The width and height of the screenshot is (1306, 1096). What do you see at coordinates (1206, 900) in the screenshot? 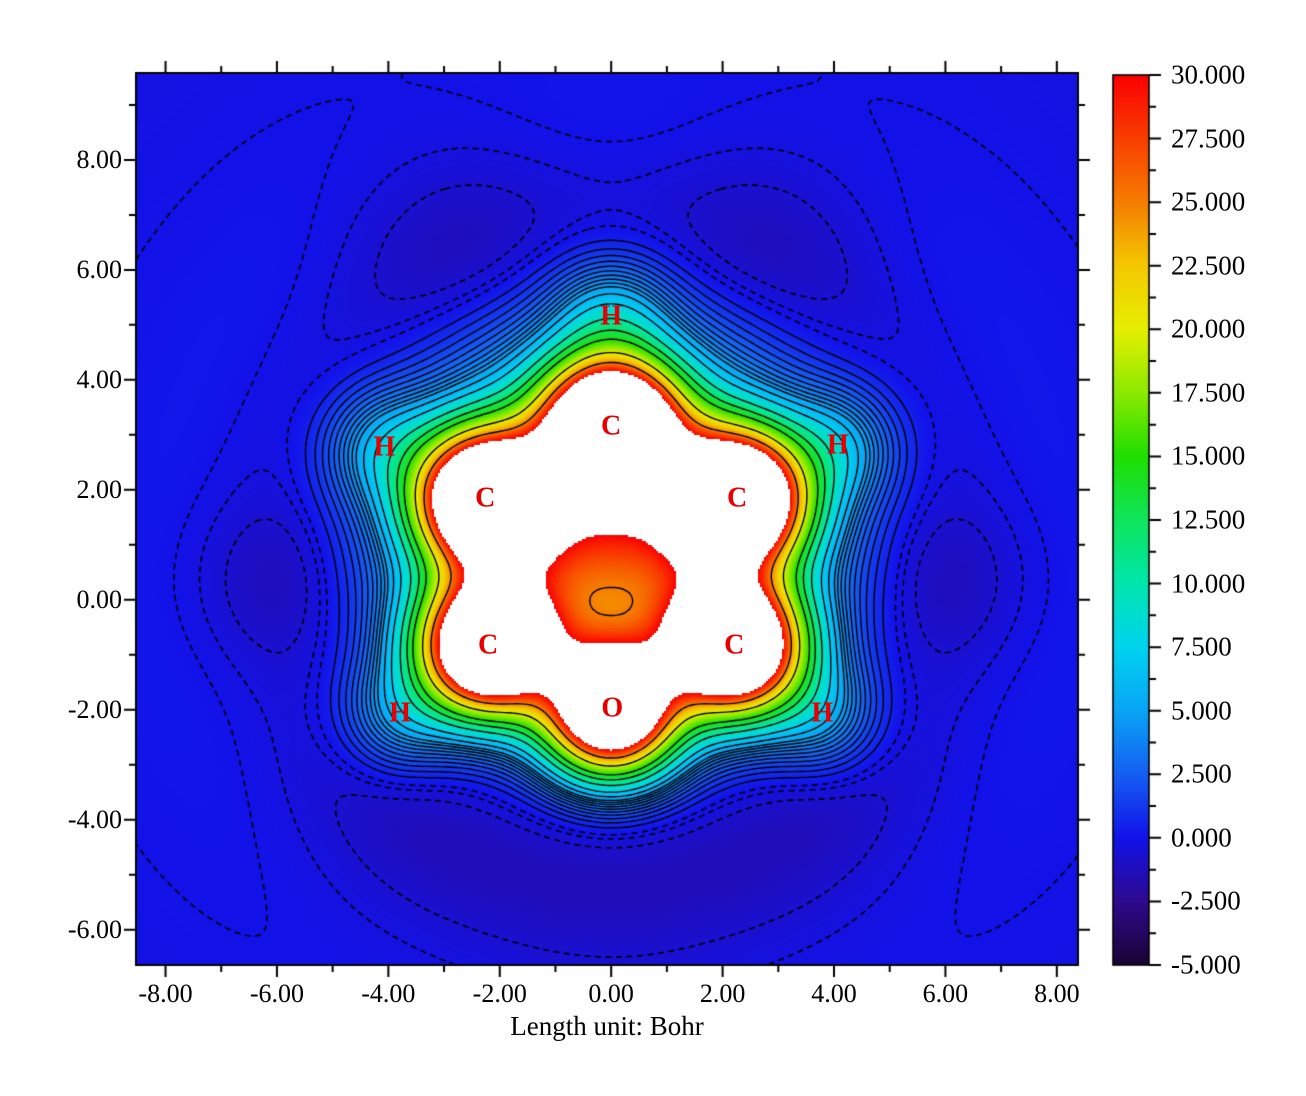
I see `colorbar-tick-label: -2.500` at bounding box center [1206, 900].